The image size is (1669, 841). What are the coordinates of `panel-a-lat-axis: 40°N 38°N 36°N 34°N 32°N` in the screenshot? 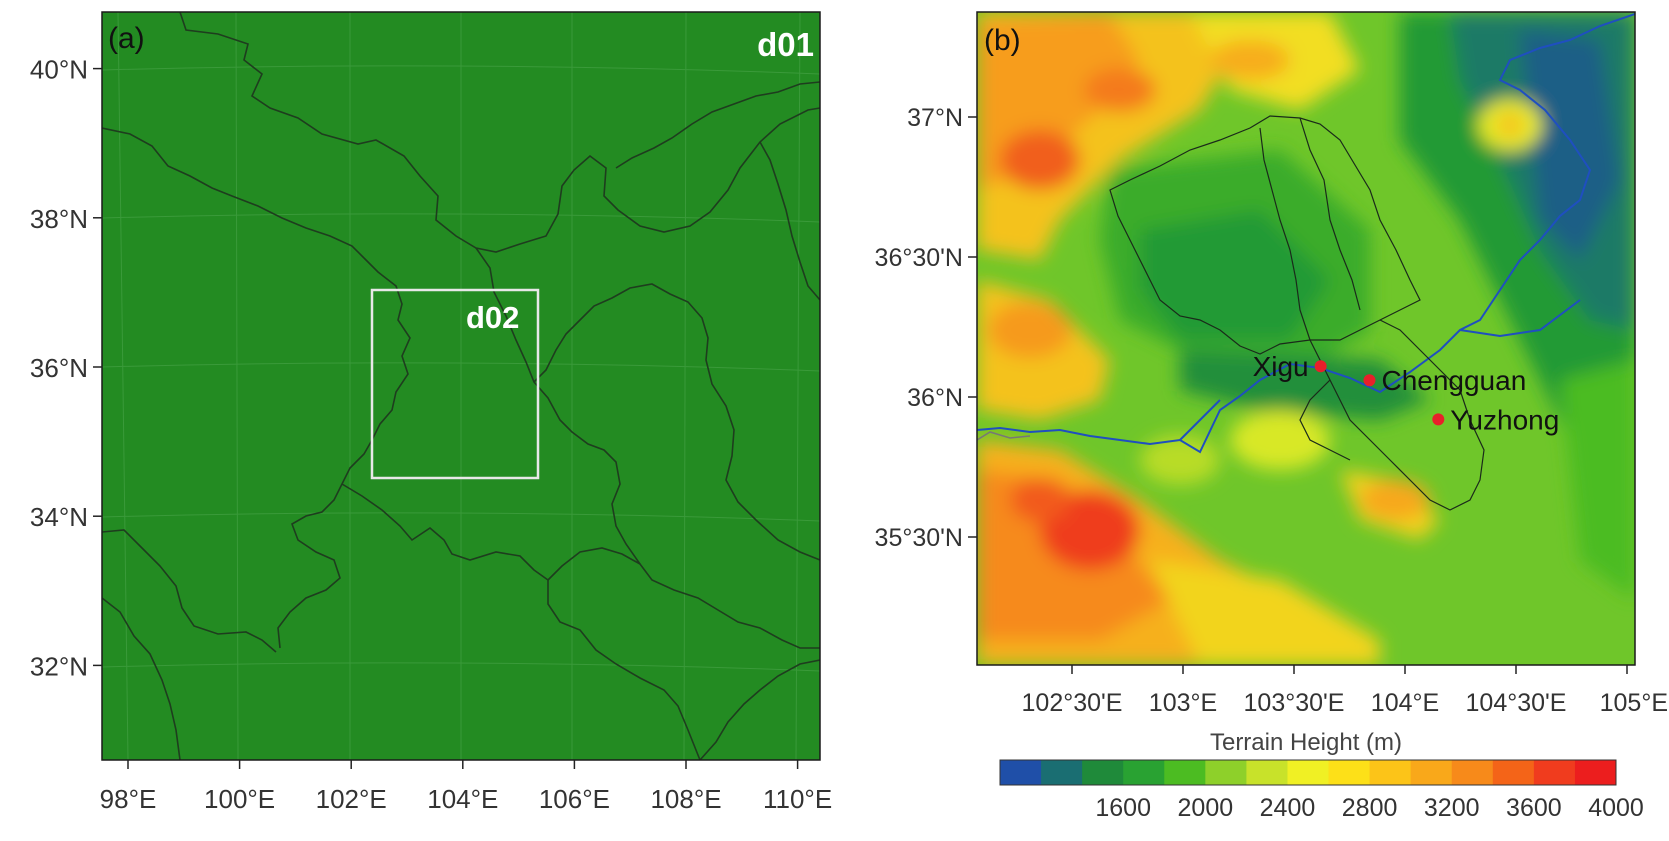 It's located at (66, 368).